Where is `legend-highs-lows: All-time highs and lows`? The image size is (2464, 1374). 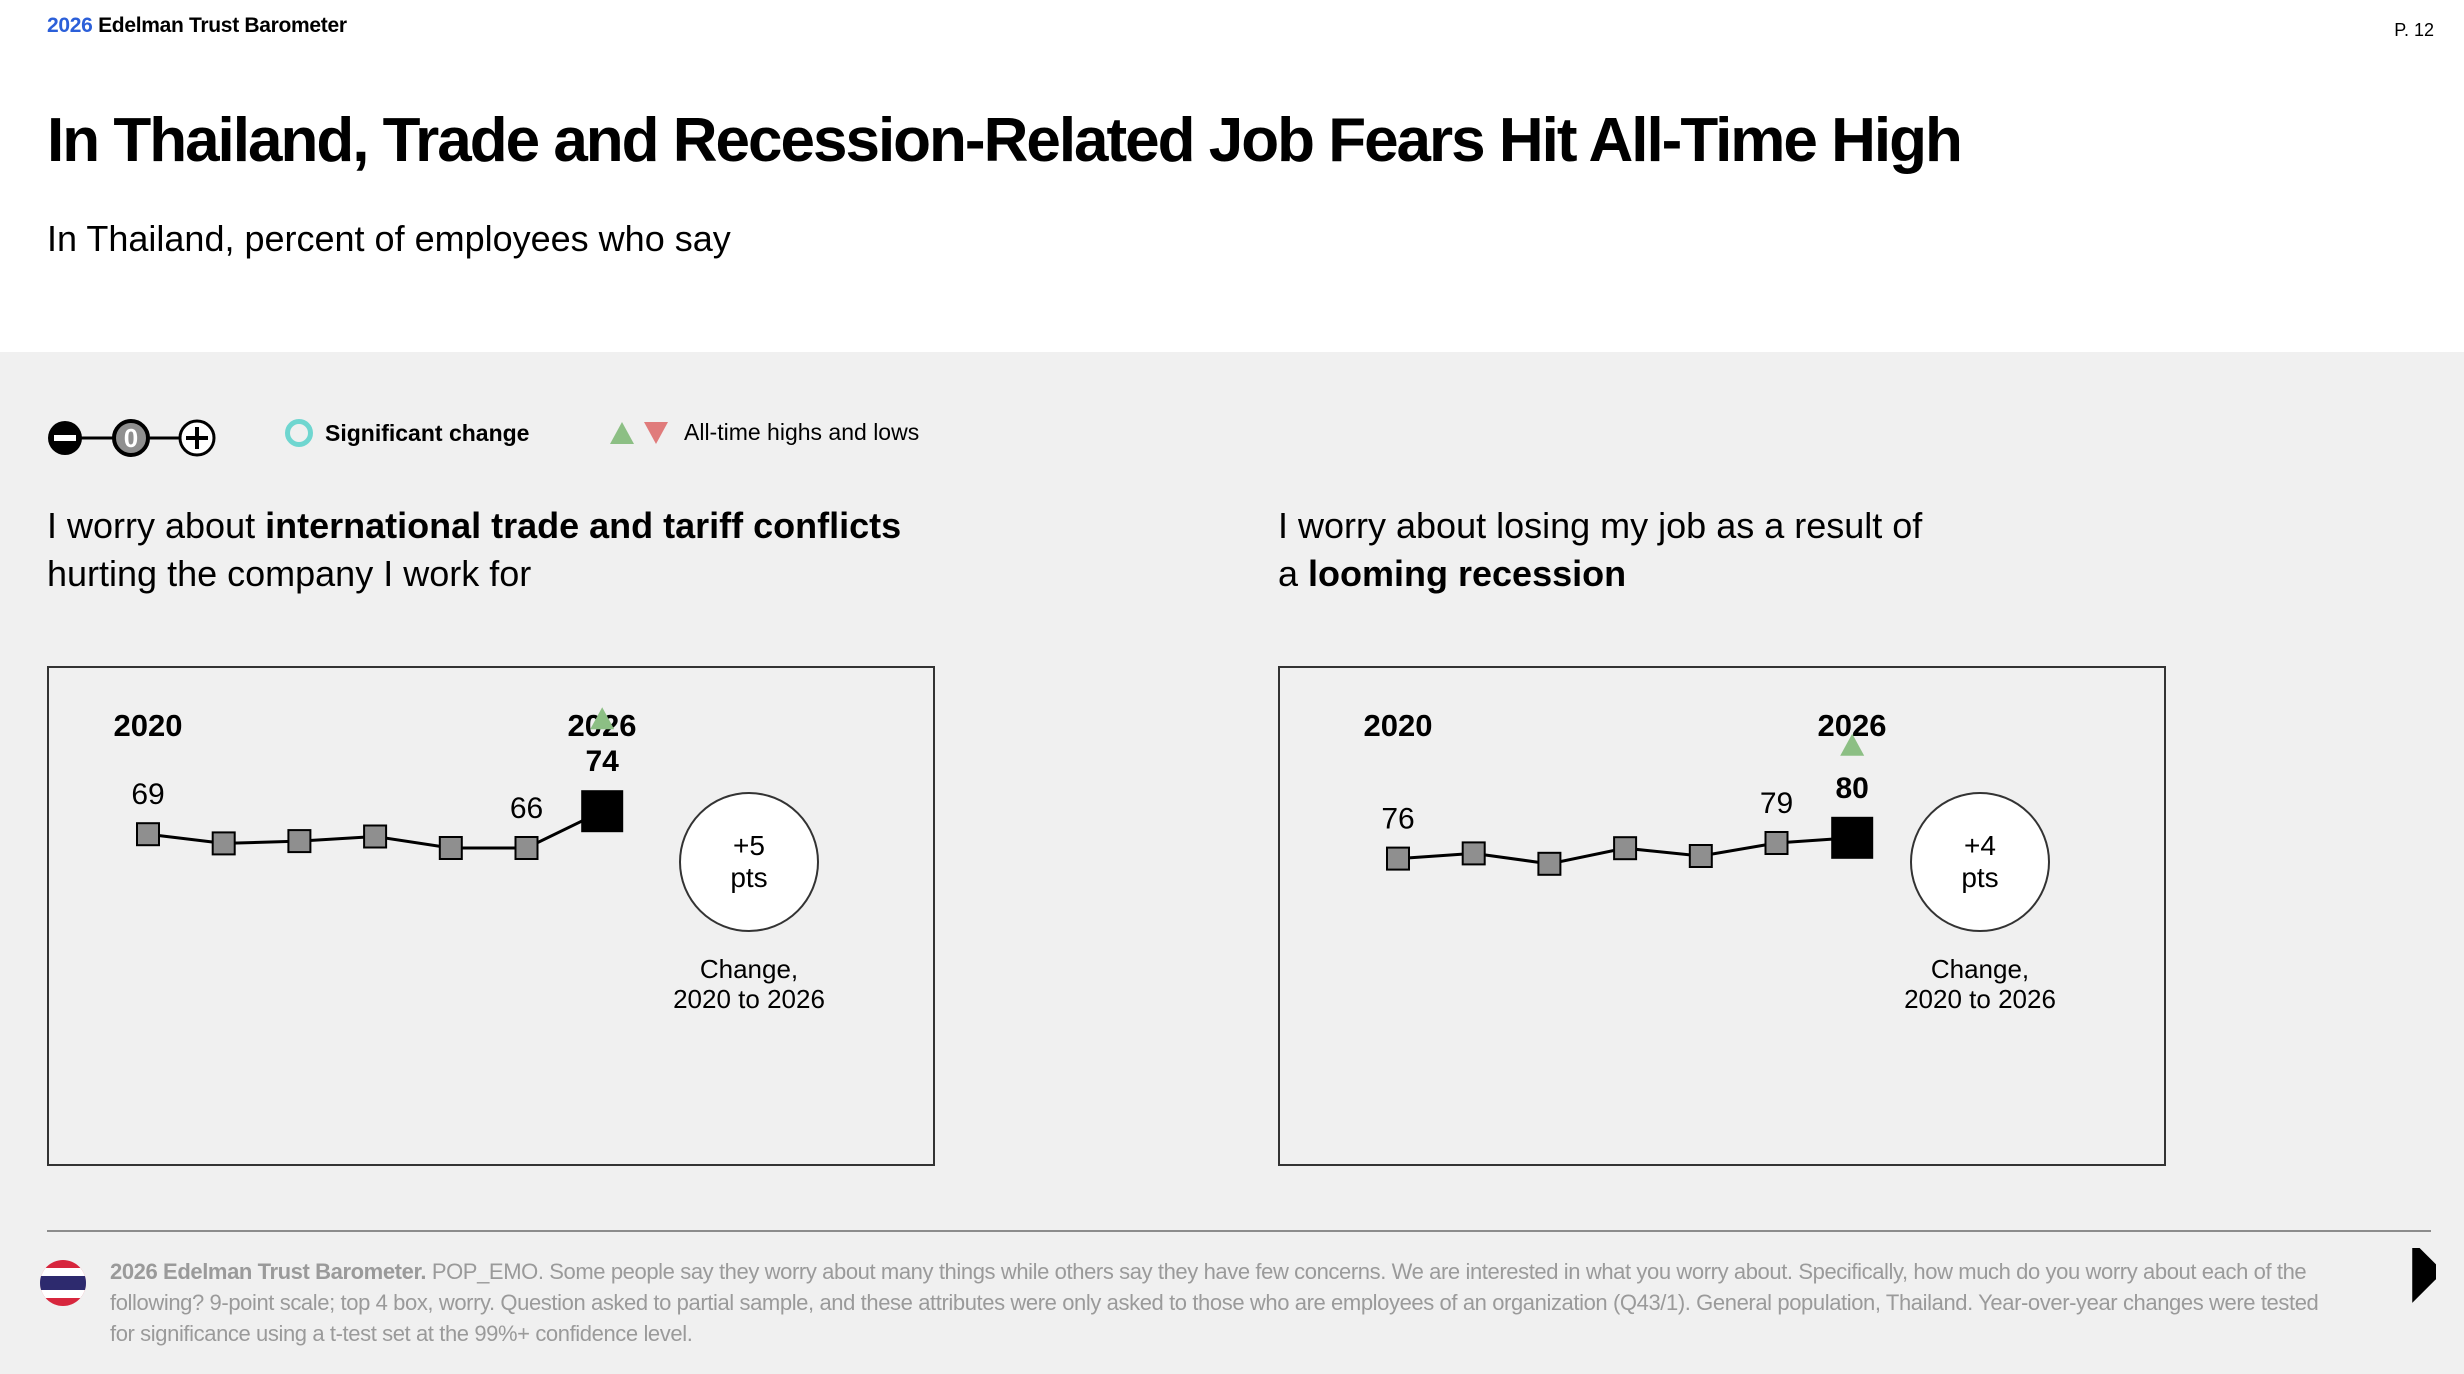 legend-highs-lows: All-time highs and lows is located at coordinates (764, 432).